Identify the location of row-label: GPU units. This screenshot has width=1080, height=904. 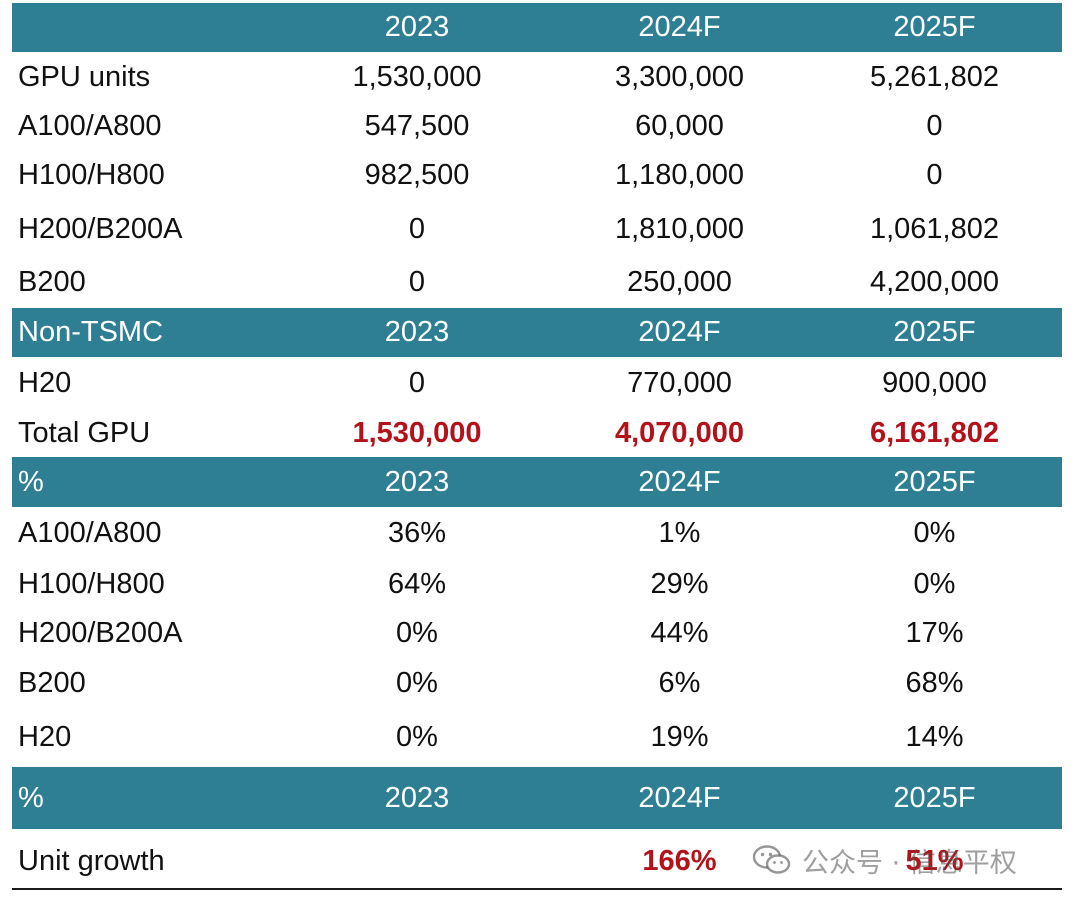
(84, 77).